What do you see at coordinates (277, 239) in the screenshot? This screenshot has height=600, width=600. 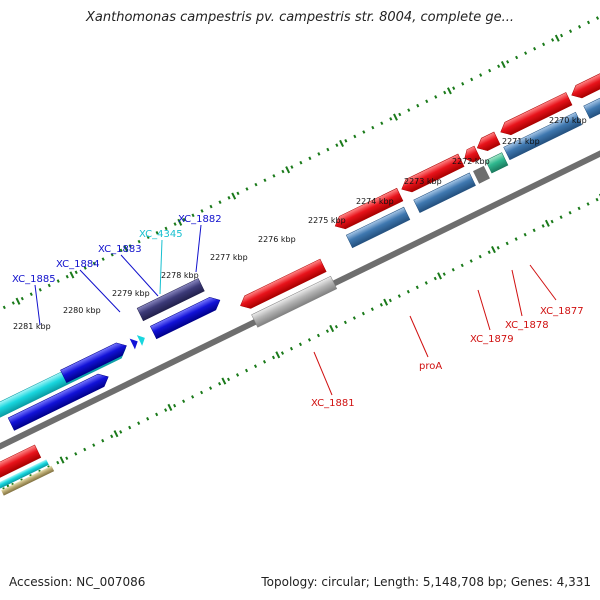 I see `scale-label: 2276 kbp` at bounding box center [277, 239].